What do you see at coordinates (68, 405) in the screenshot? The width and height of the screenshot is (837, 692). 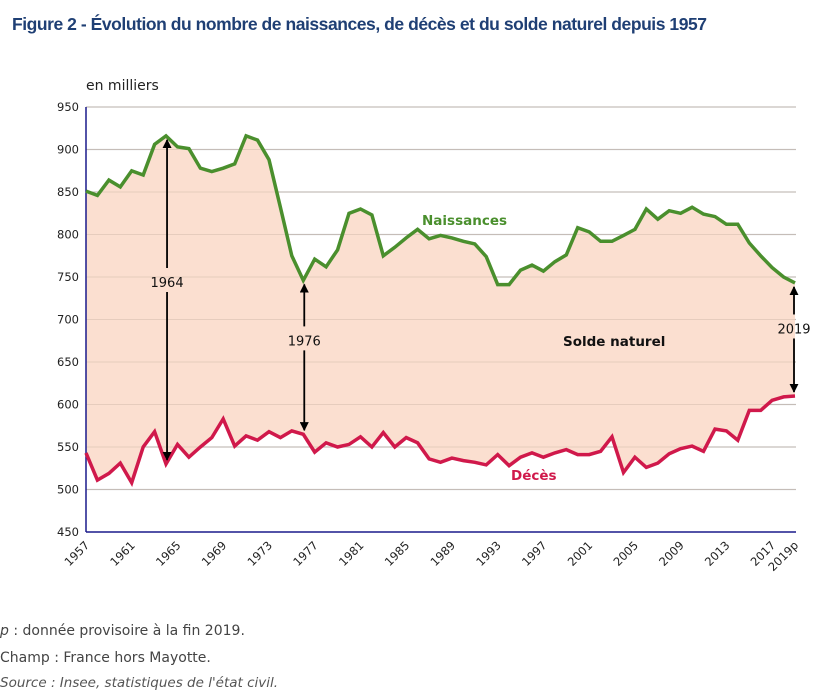 I see `y-tick-label: 600` at bounding box center [68, 405].